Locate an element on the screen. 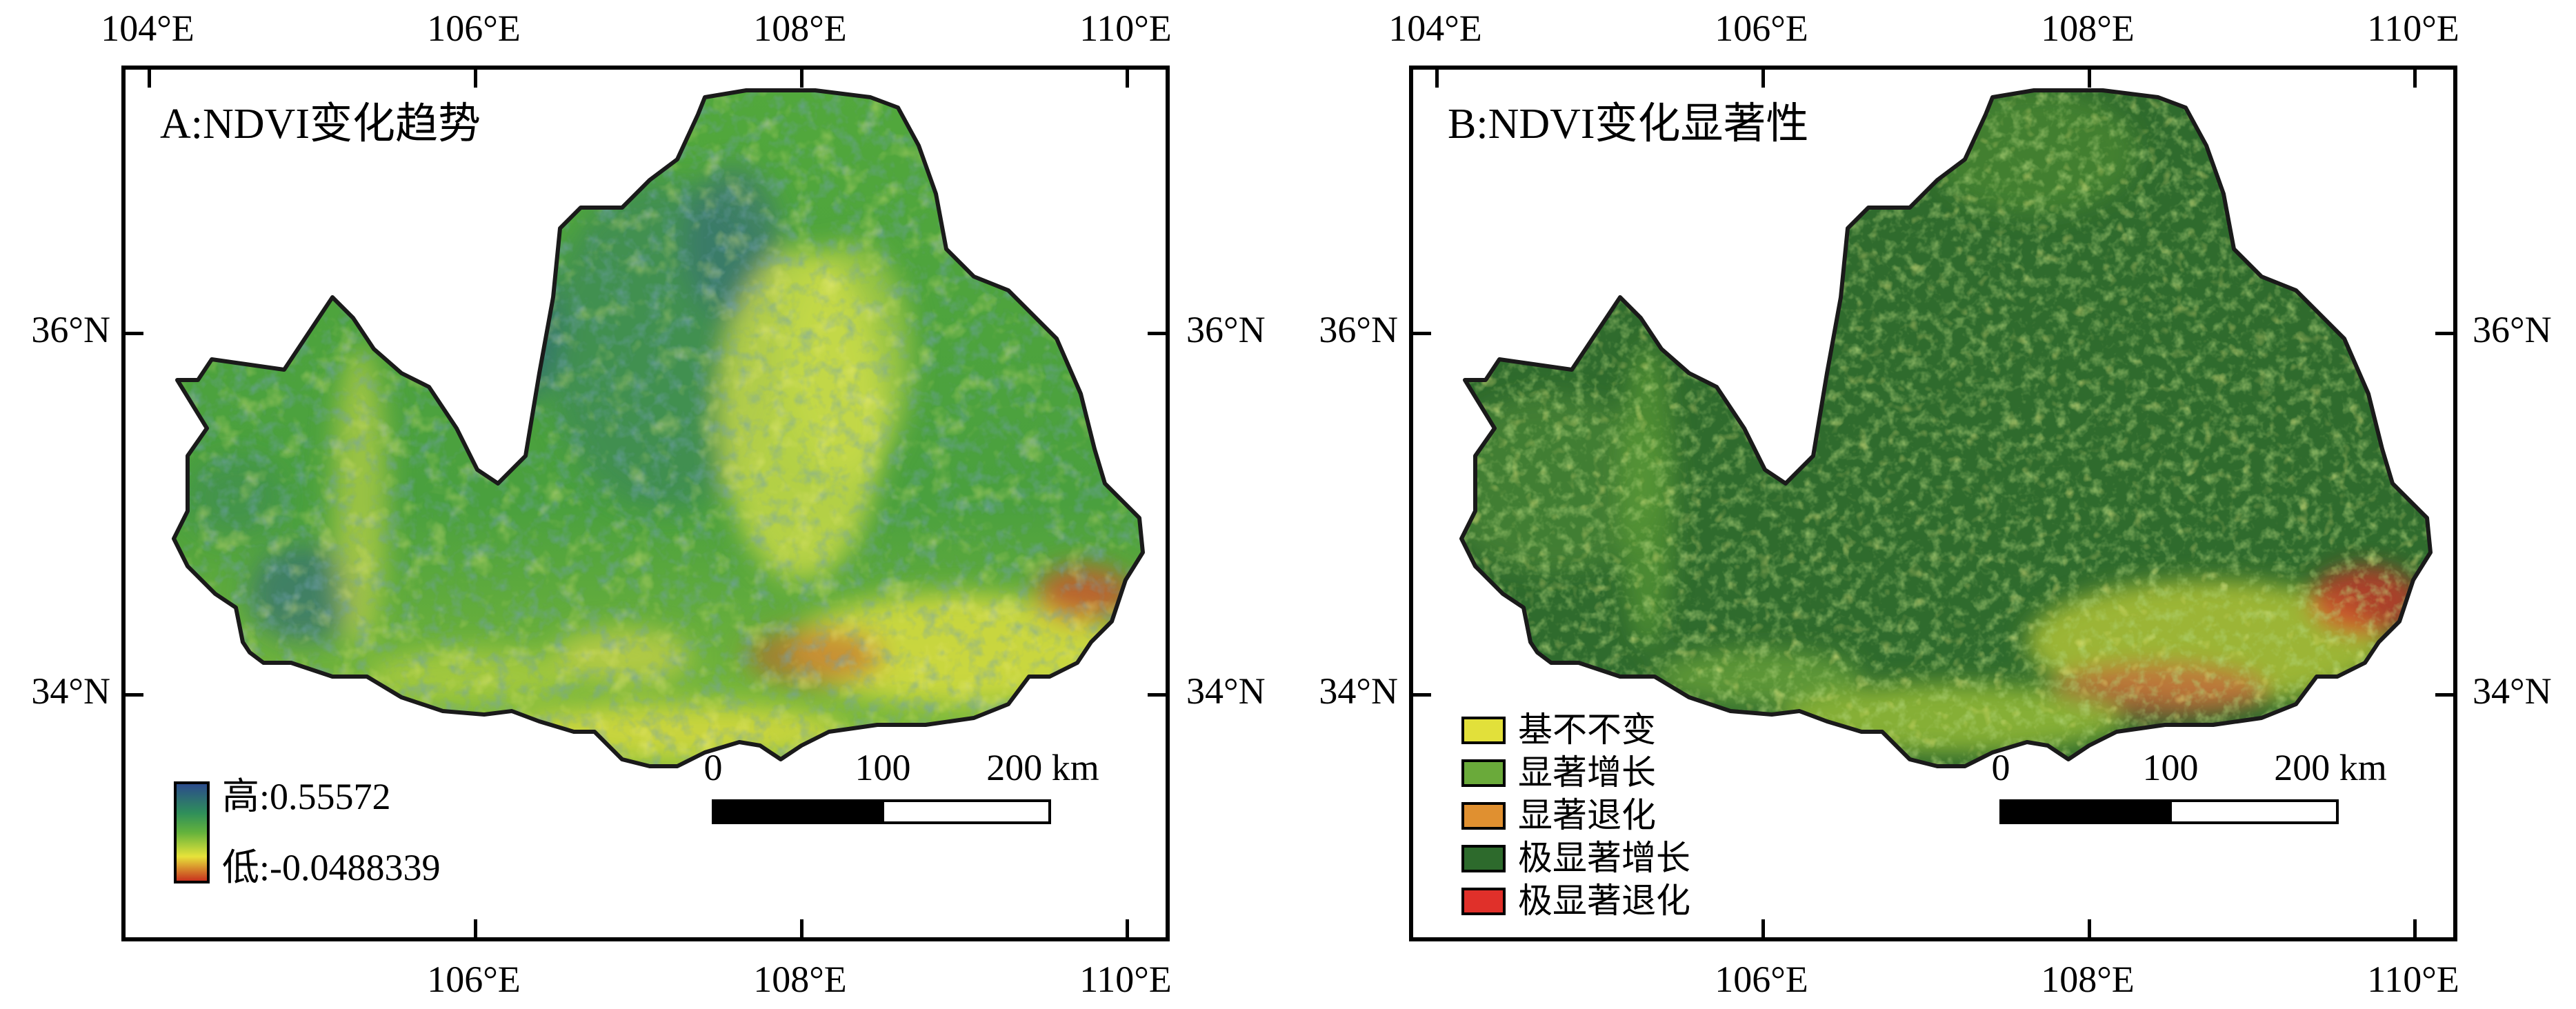 This screenshot has width=2576, height=1009. legend-label: 极显著增长 is located at coordinates (1604, 858).